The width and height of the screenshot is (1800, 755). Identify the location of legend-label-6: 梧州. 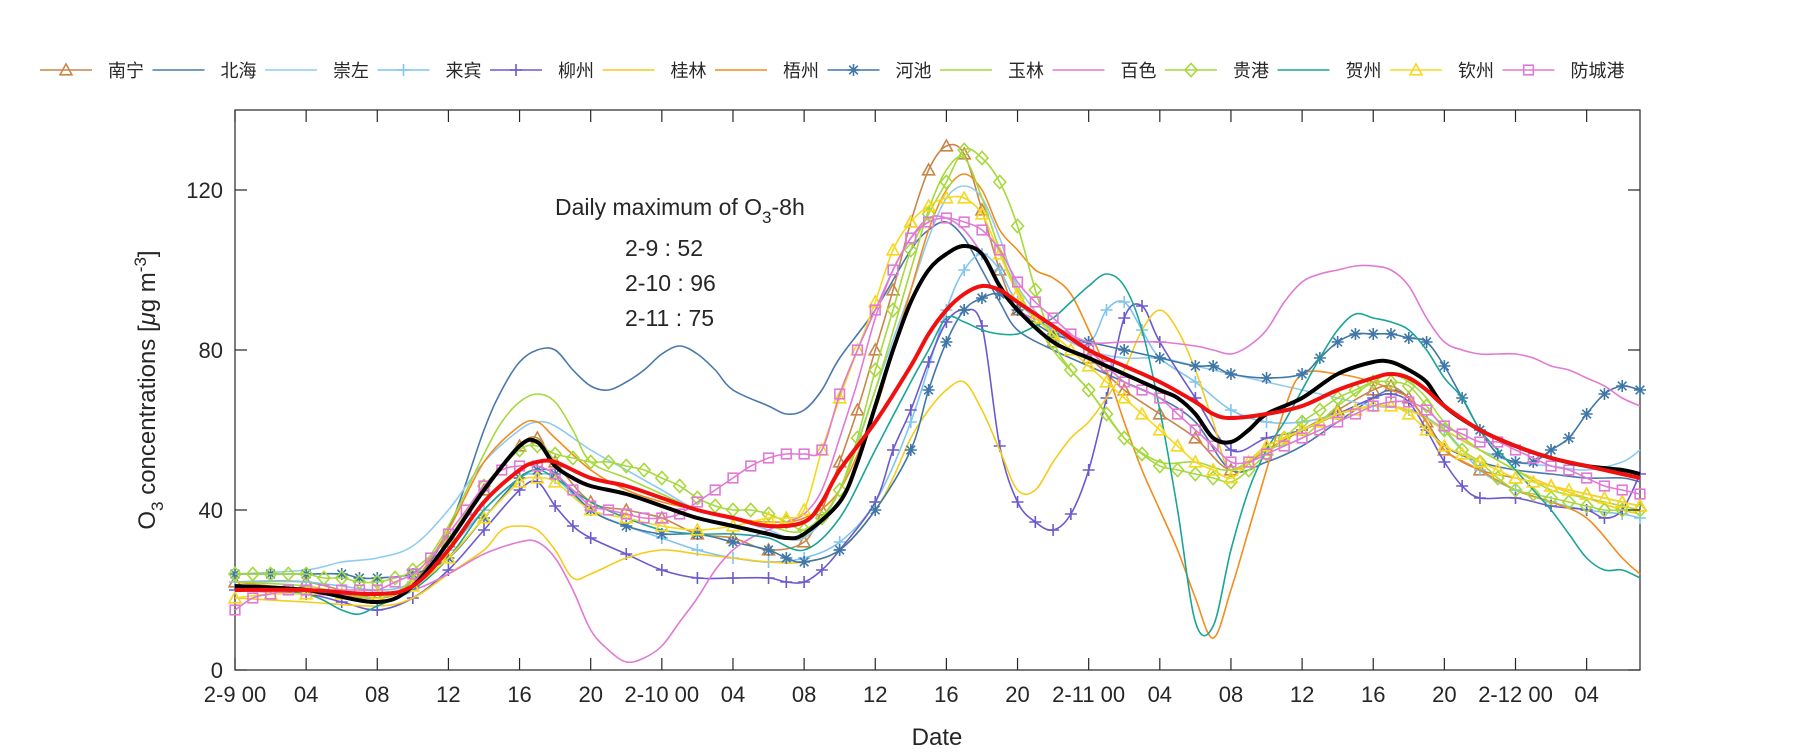
(801, 71).